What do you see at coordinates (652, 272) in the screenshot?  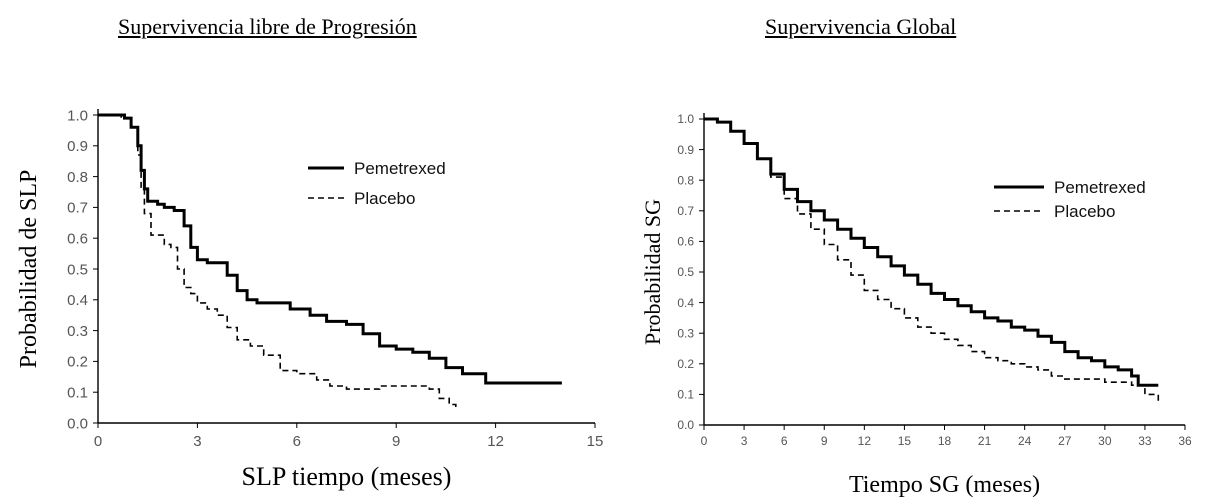 I see `y-axis-title: Probabilidad SG` at bounding box center [652, 272].